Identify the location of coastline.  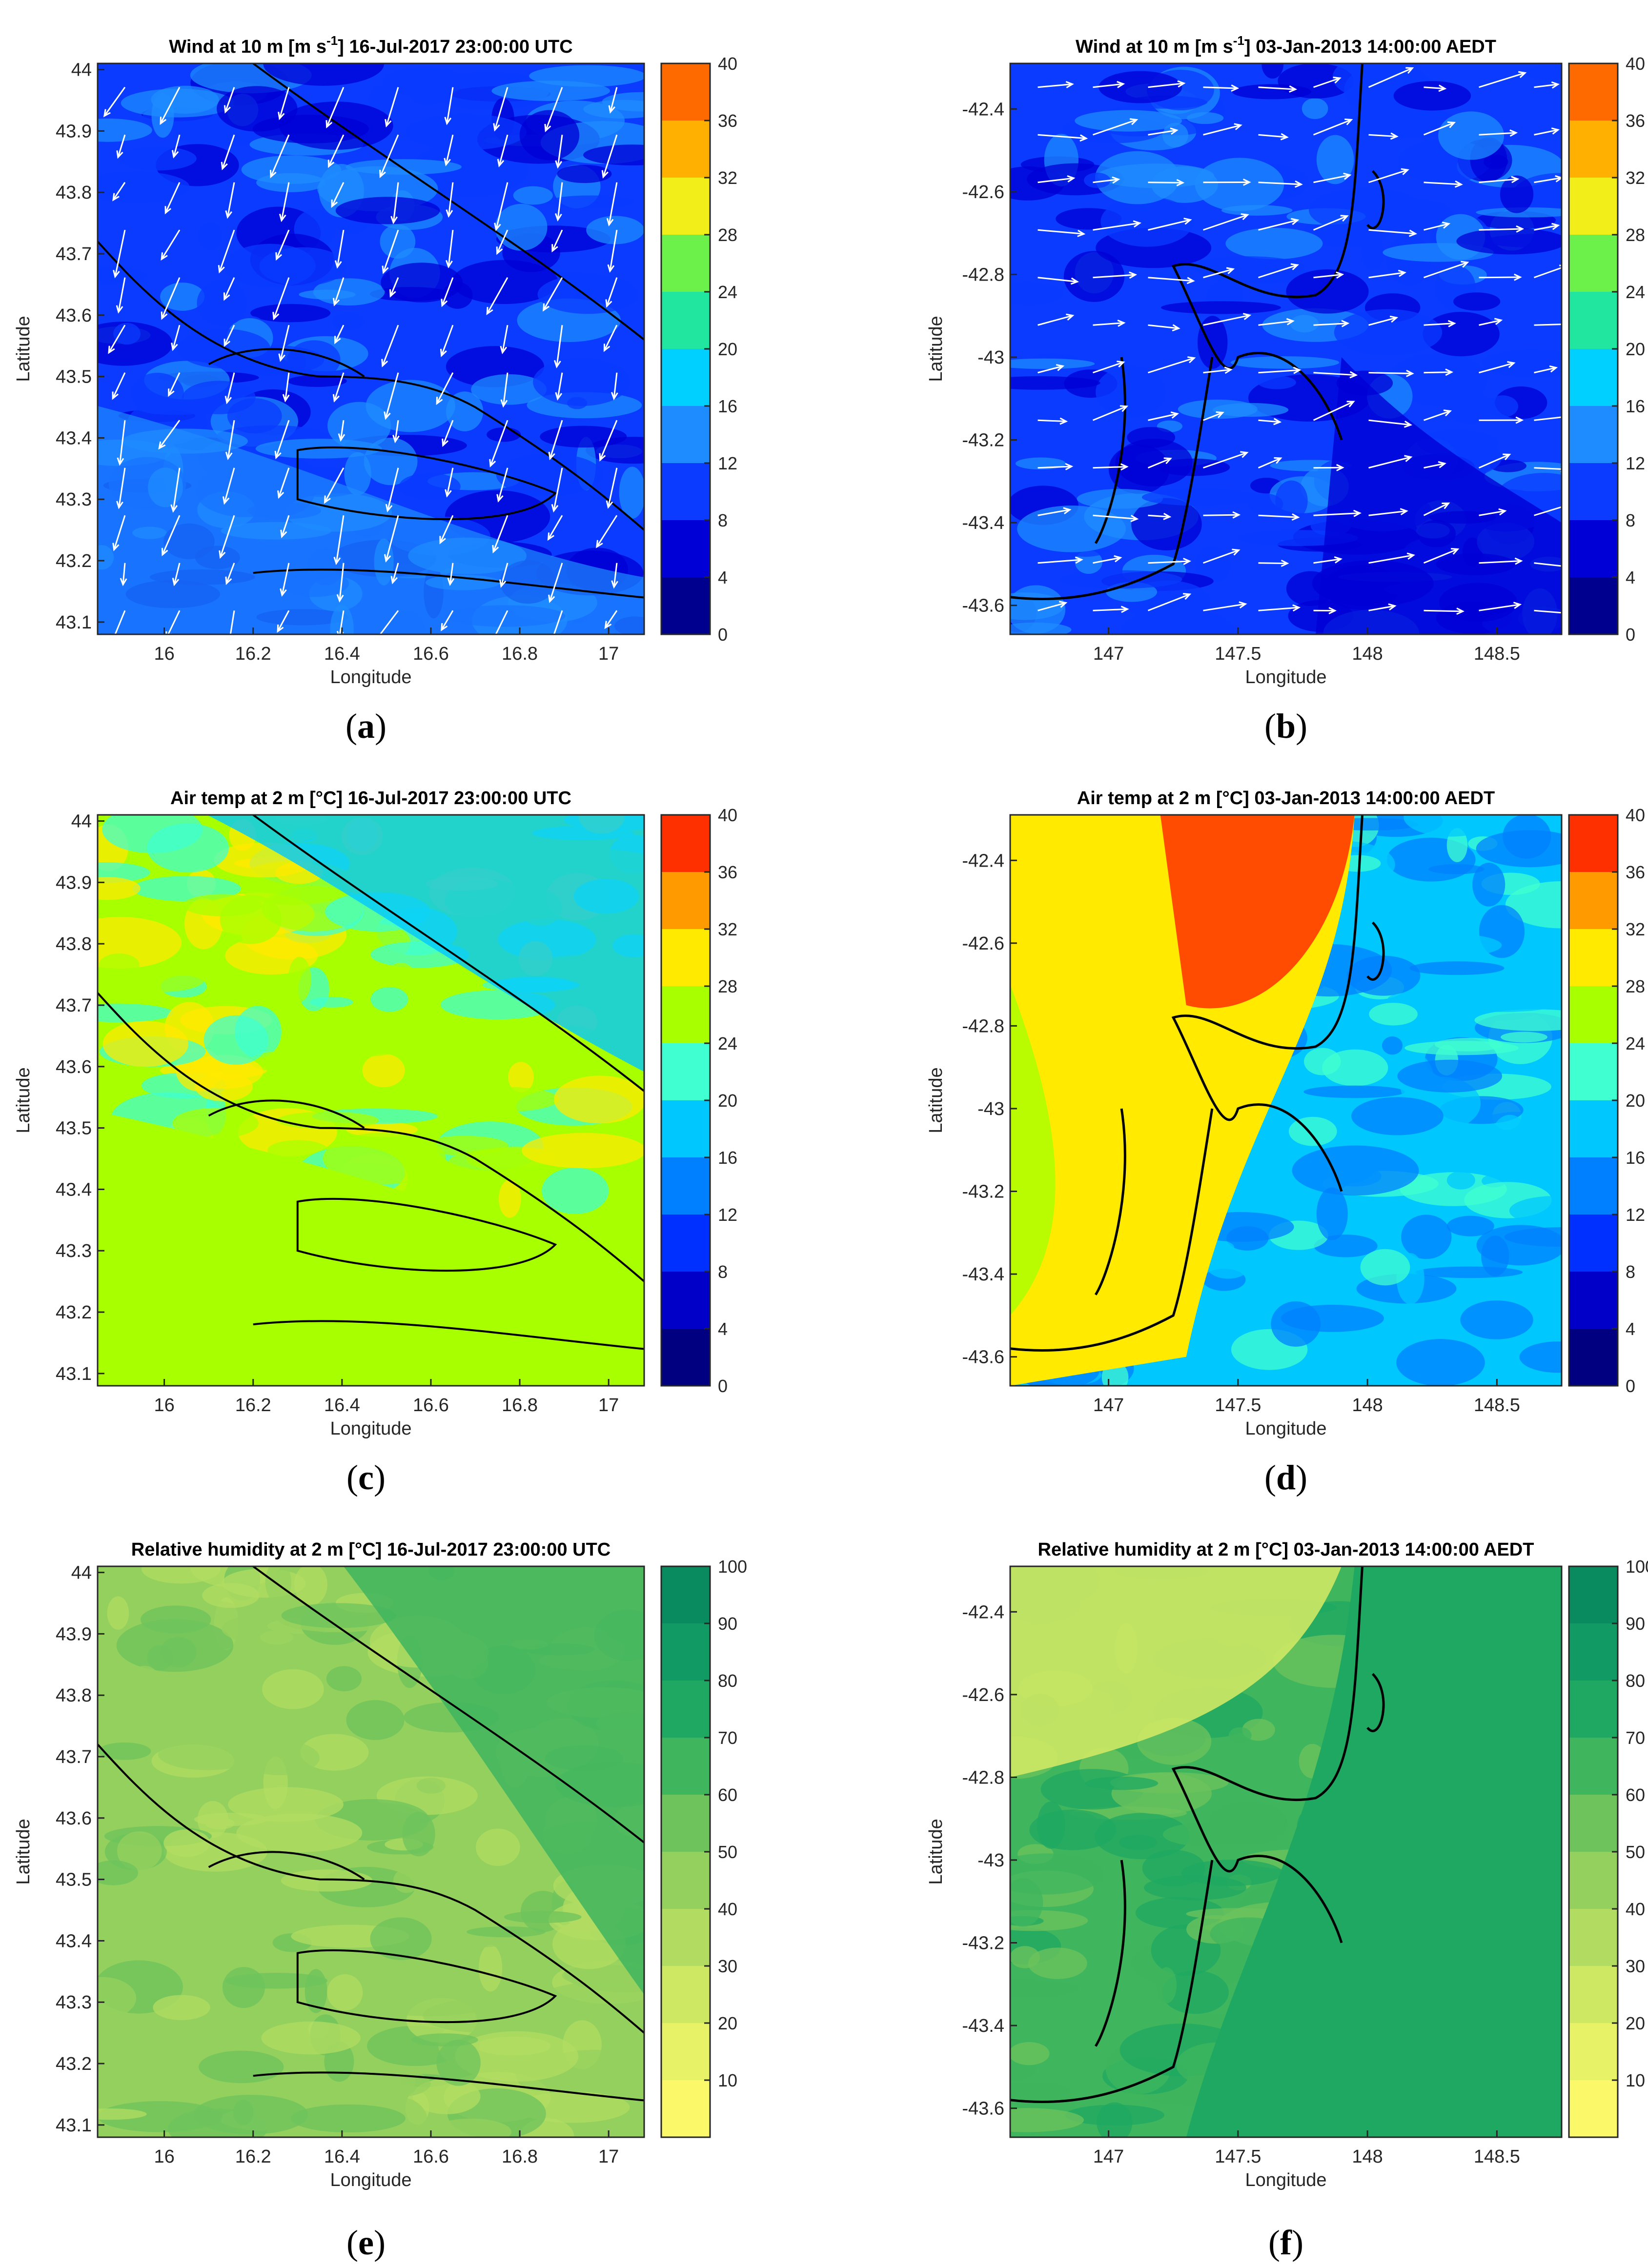
(448, 954).